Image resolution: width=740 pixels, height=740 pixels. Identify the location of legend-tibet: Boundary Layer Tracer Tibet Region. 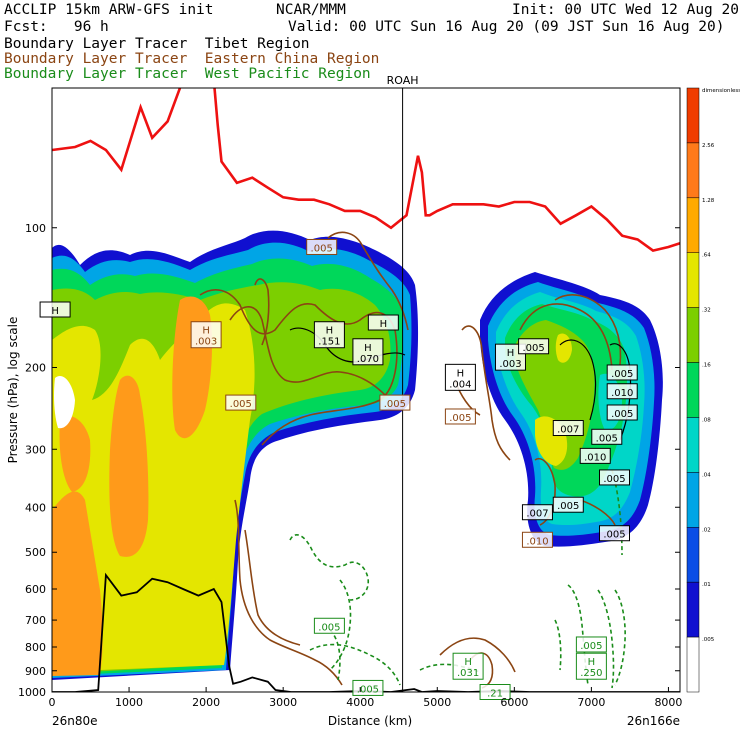
(157, 44).